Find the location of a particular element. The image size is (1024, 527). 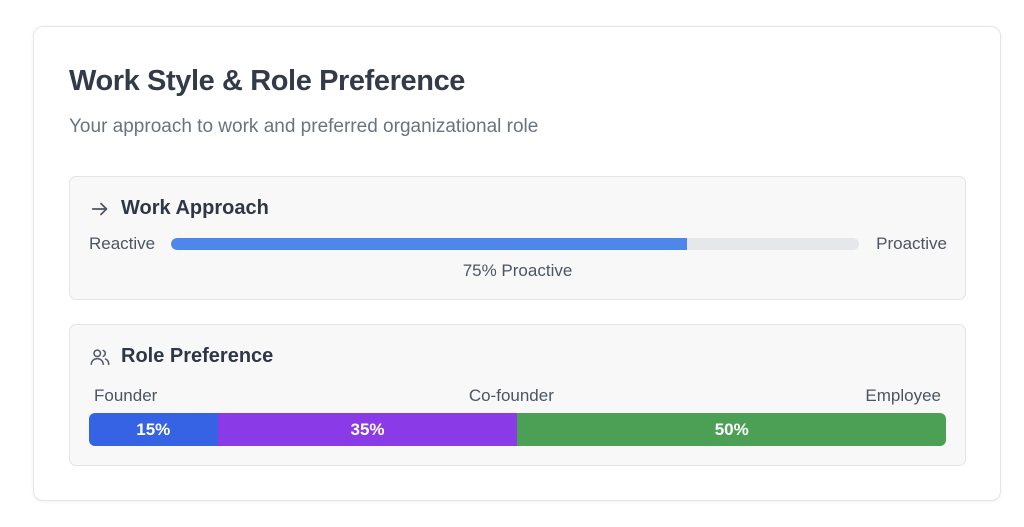

role-preference-header: Role Preference is located at coordinates (181, 356).